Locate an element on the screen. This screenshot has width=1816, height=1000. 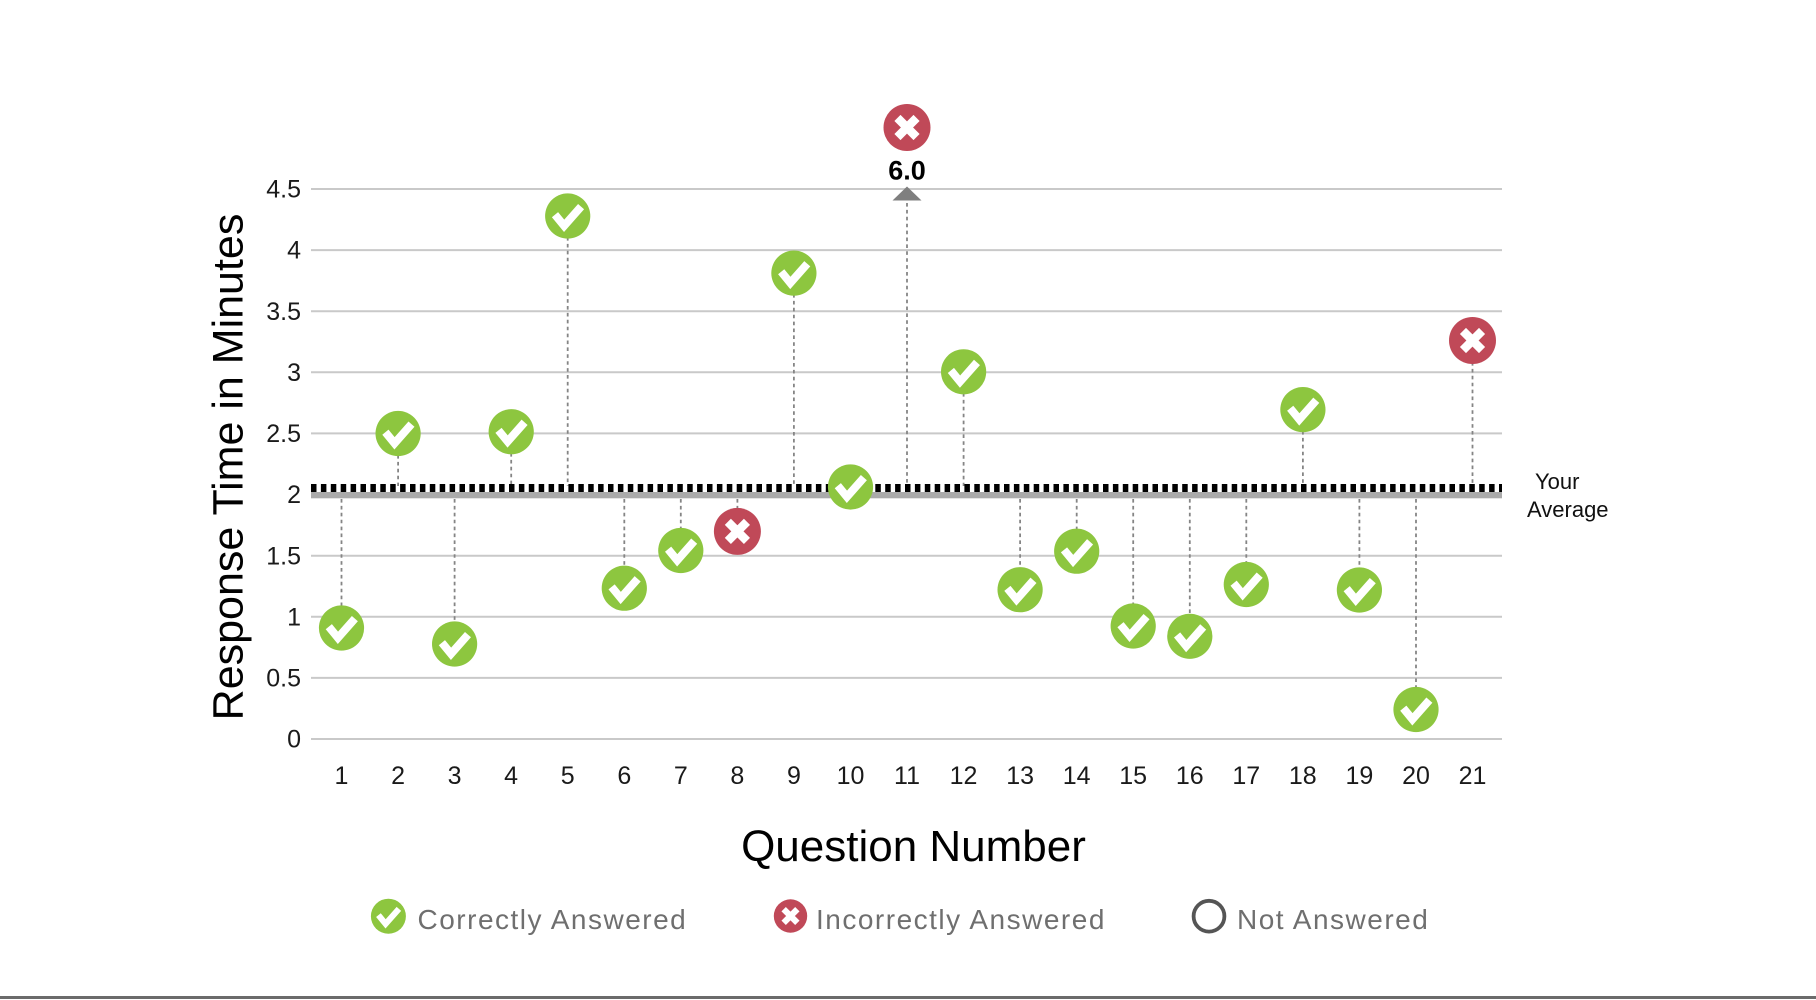
svg-text: 9 is located at coordinates (794, 776).